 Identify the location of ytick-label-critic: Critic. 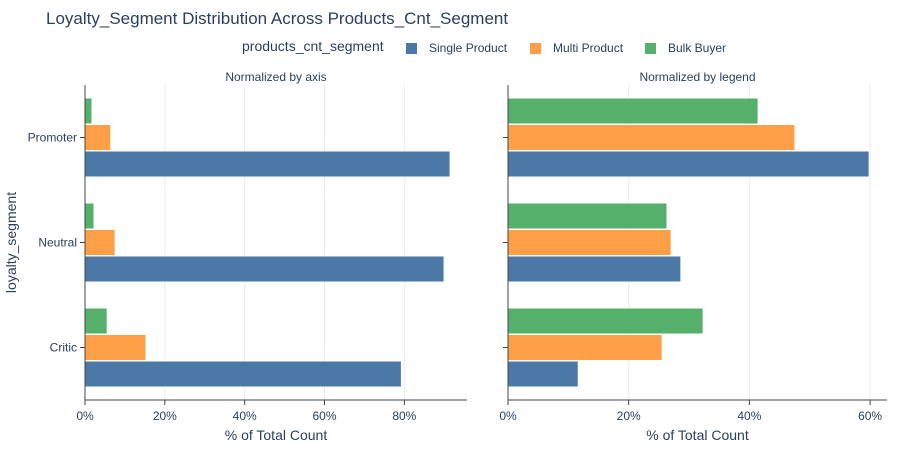
(63, 348).